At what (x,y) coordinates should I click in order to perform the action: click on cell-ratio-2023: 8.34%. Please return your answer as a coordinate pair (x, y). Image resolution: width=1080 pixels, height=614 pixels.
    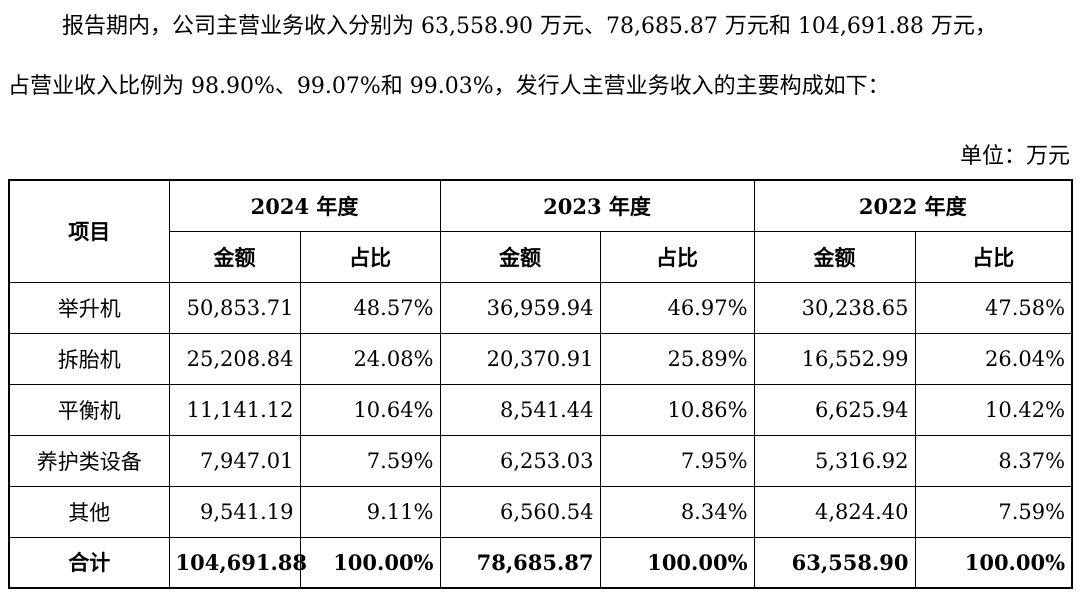
    Looking at the image, I should click on (677, 511).